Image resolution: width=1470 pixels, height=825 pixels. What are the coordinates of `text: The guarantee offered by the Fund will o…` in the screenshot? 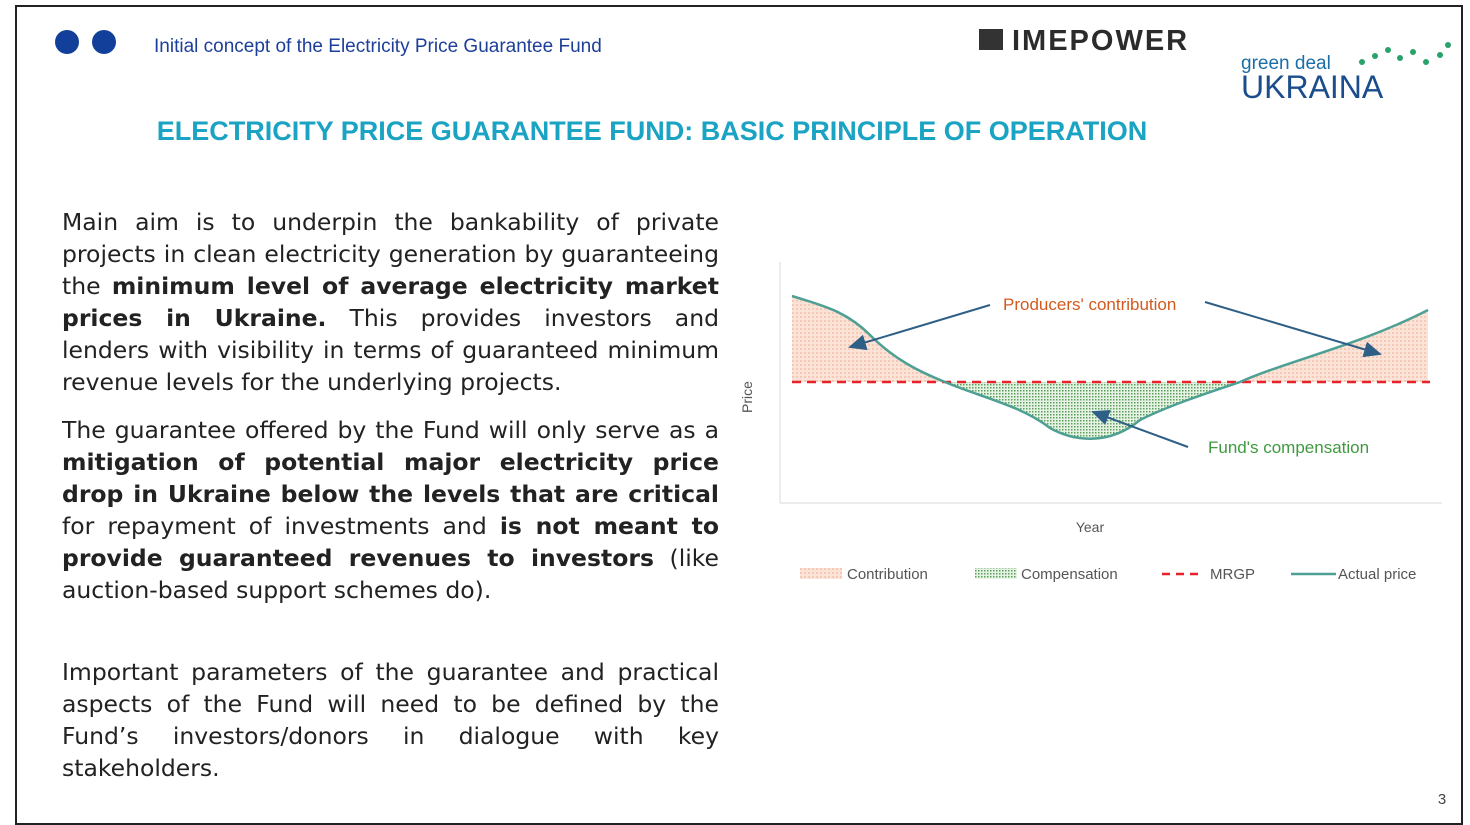 It's located at (390, 430).